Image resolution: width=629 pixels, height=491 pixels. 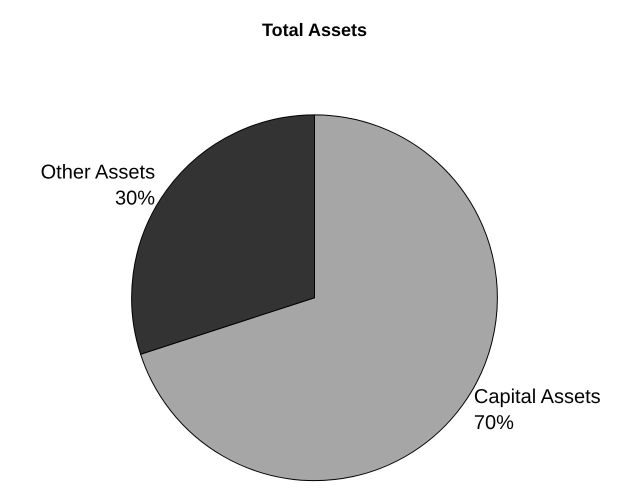 I want to click on slice-label: Capital Assets, so click(x=537, y=397).